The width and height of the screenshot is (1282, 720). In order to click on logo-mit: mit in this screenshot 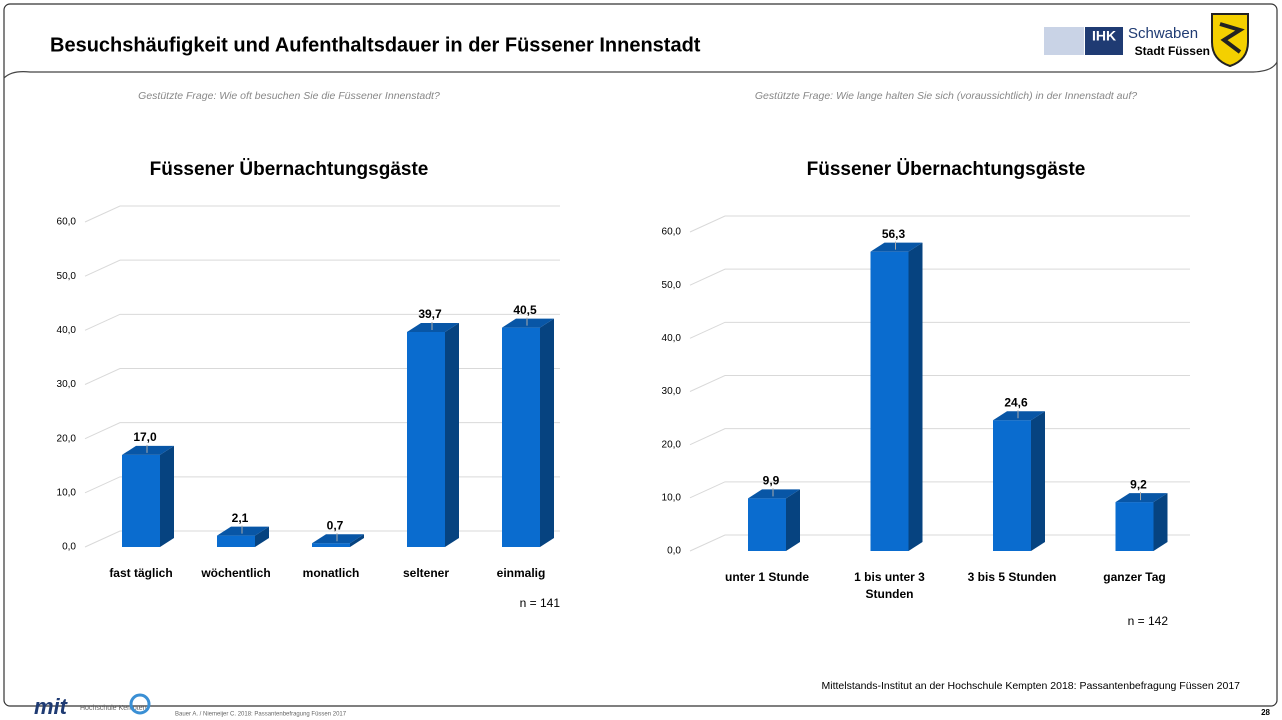, I will do `click(51, 706)`.